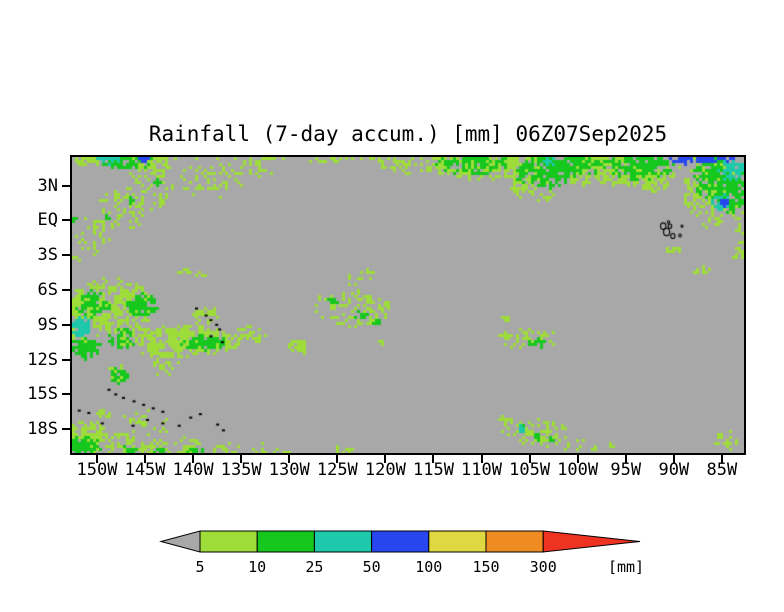 This screenshot has width=784, height=612. What do you see at coordinates (591, 541) in the screenshot?
I see `colorbar-right-arrow` at bounding box center [591, 541].